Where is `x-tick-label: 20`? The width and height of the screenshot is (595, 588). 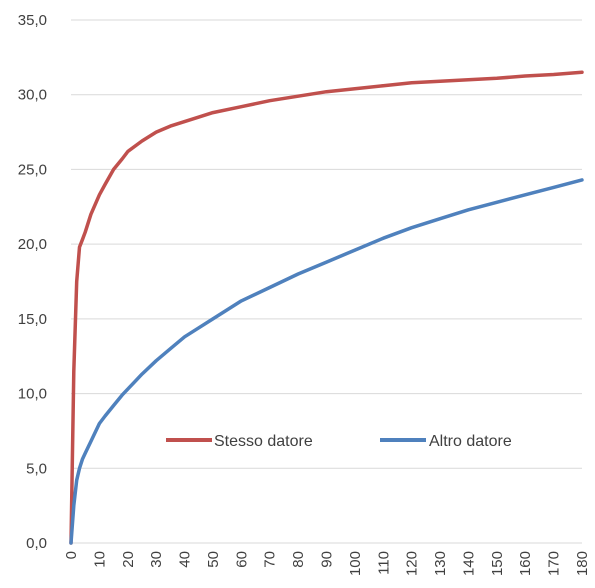 x-tick-label: 20 is located at coordinates (128, 559).